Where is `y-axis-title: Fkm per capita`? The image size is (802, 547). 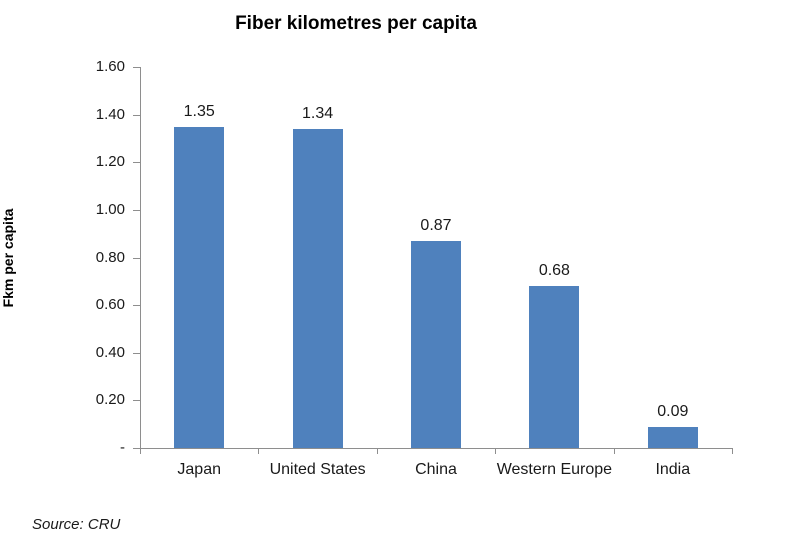 y-axis-title: Fkm per capita is located at coordinates (8, 258).